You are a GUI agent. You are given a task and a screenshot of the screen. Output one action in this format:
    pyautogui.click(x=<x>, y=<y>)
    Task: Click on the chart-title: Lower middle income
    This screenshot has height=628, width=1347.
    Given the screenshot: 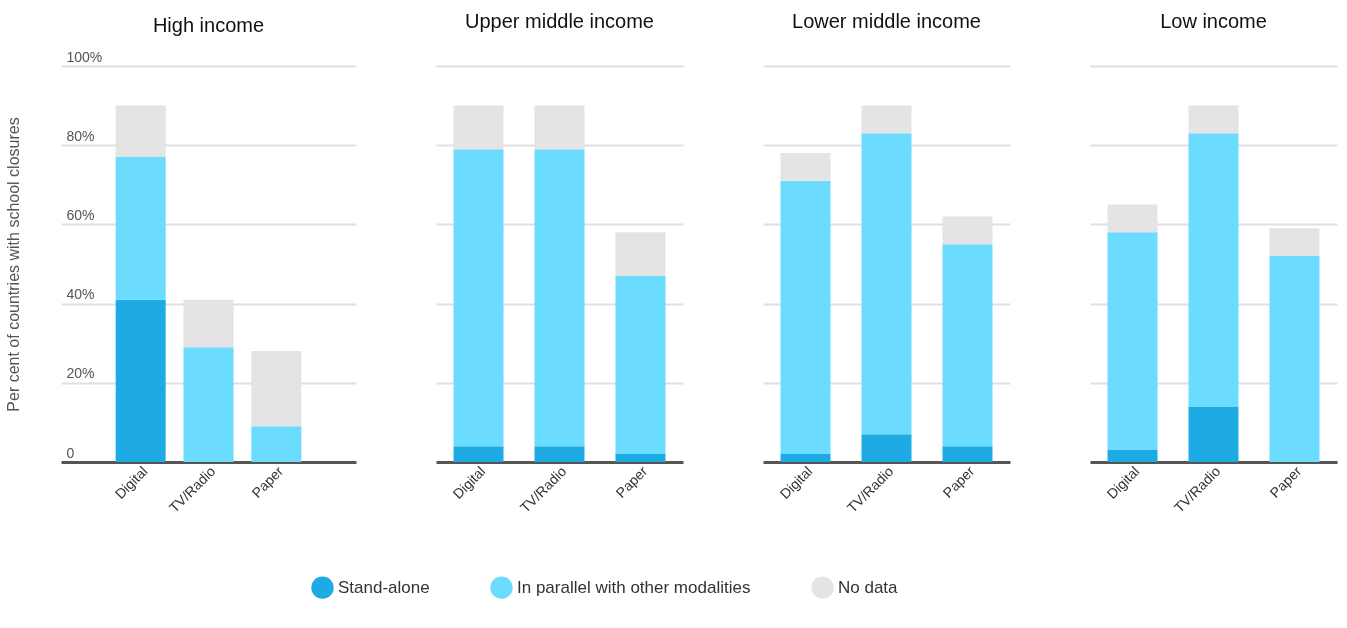 What is the action you would take?
    pyautogui.click(x=886, y=21)
    